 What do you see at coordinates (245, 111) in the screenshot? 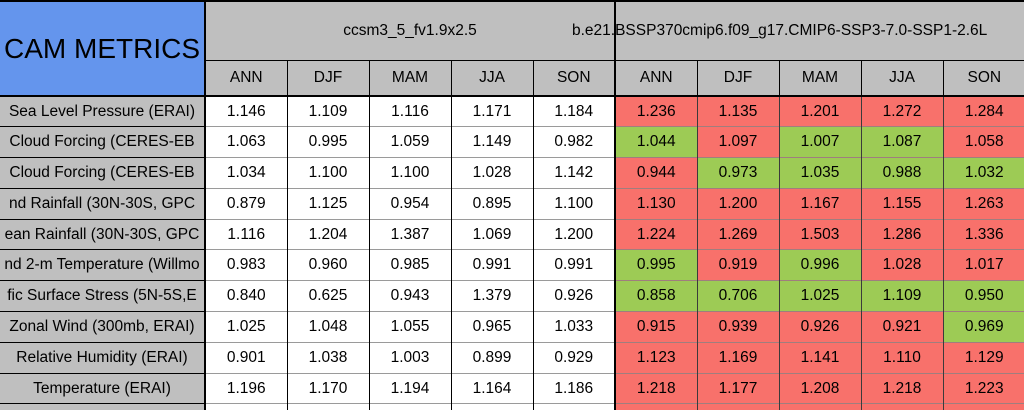
I see `baseline-value-cell: 1.146` at bounding box center [245, 111].